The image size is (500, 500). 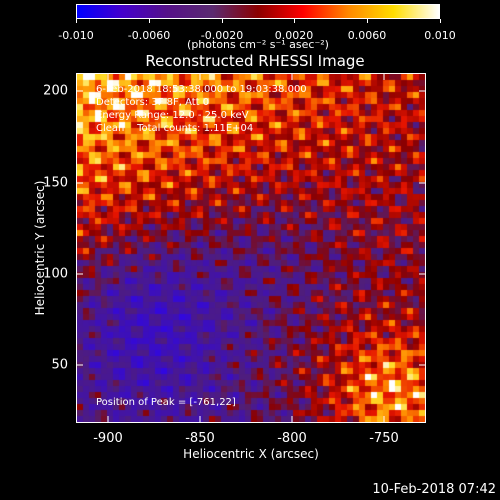 I want to click on timestamp: 10-Feb-2018 07:42, so click(x=434, y=489).